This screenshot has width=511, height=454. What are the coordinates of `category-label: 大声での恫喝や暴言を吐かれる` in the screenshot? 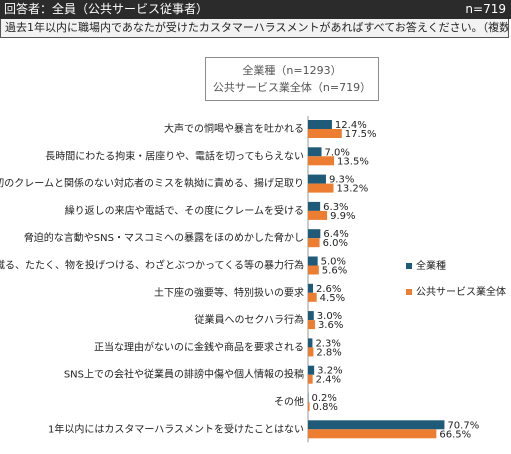 It's located at (234, 128).